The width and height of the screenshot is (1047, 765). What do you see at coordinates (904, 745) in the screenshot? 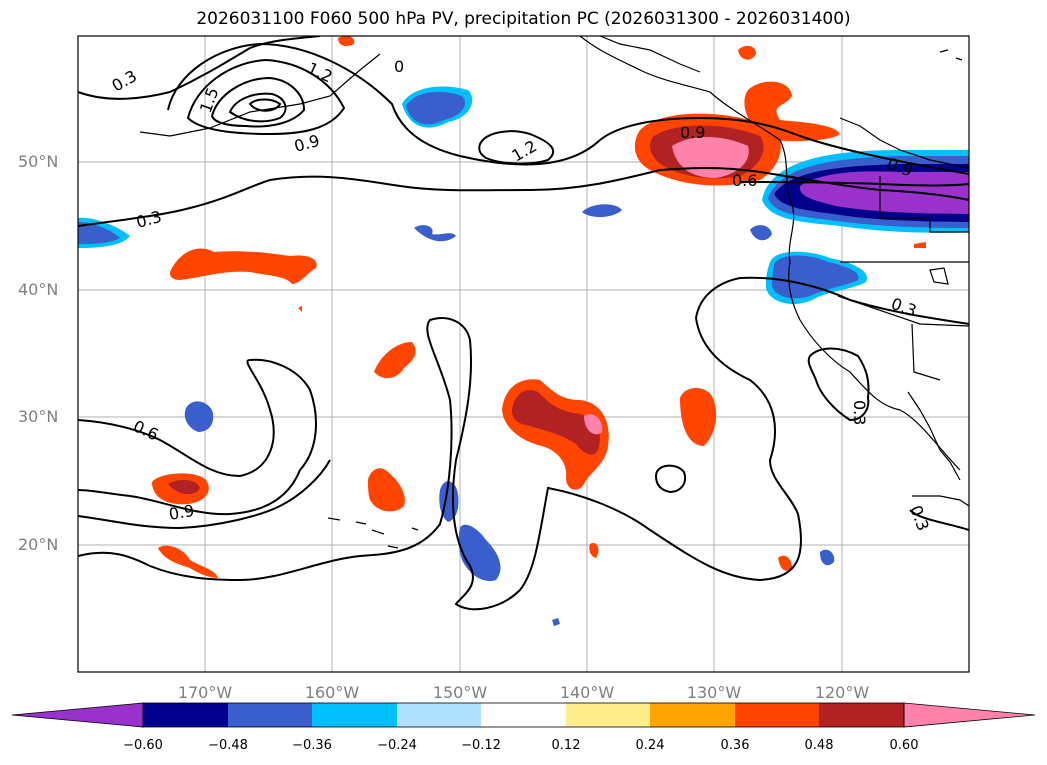
I see `colorbar-tick-label: 0.60` at bounding box center [904, 745].